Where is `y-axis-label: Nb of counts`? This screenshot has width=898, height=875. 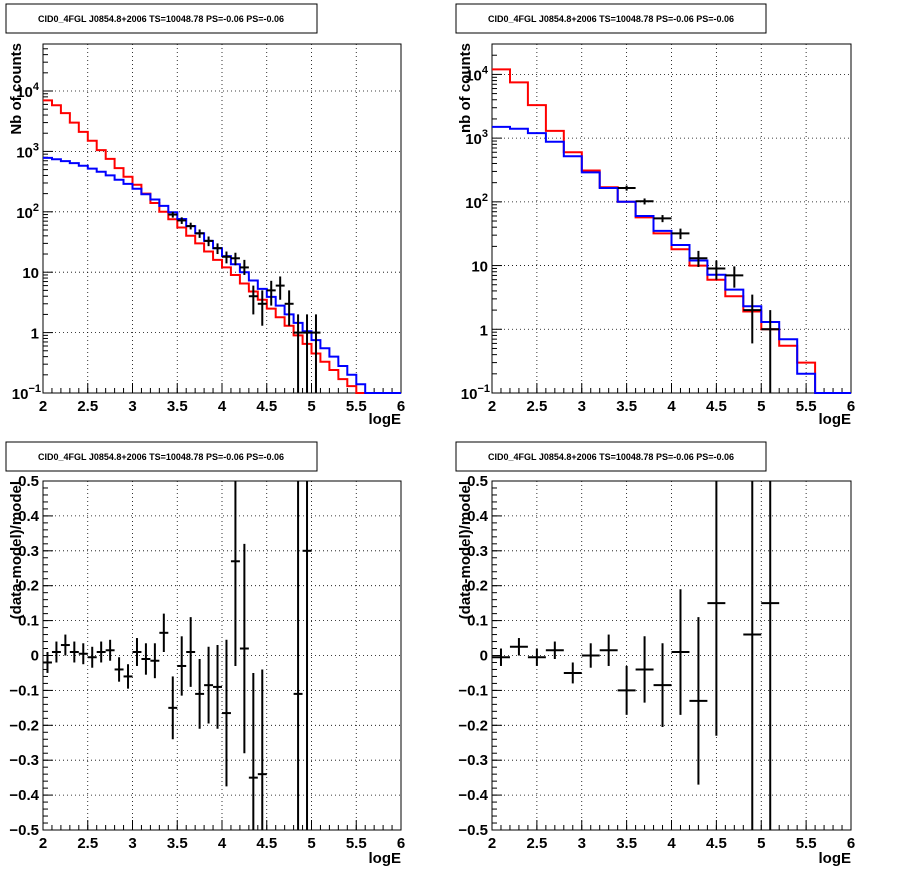
y-axis-label: Nb of counts is located at coordinates (16, 89).